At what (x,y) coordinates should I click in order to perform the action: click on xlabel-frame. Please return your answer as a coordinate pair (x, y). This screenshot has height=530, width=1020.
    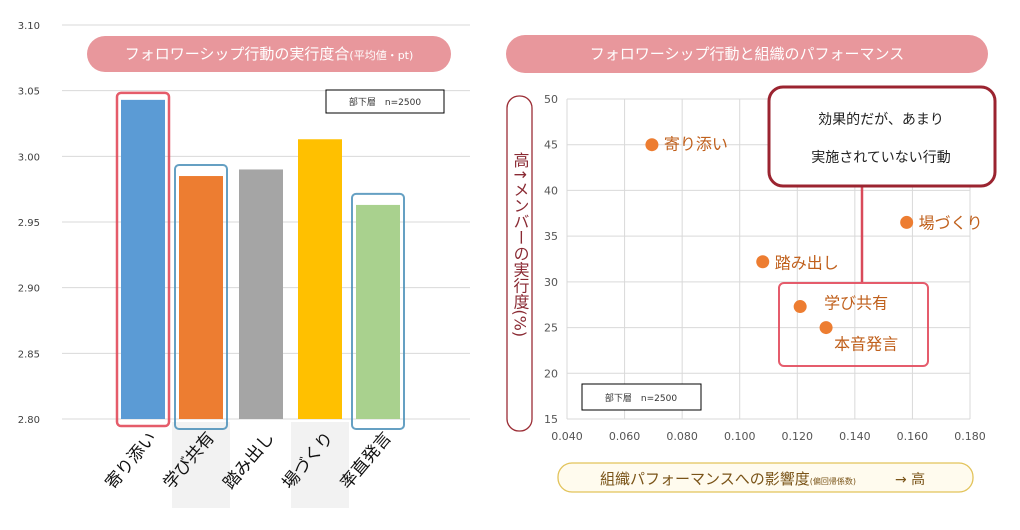
    Looking at the image, I should click on (765, 477).